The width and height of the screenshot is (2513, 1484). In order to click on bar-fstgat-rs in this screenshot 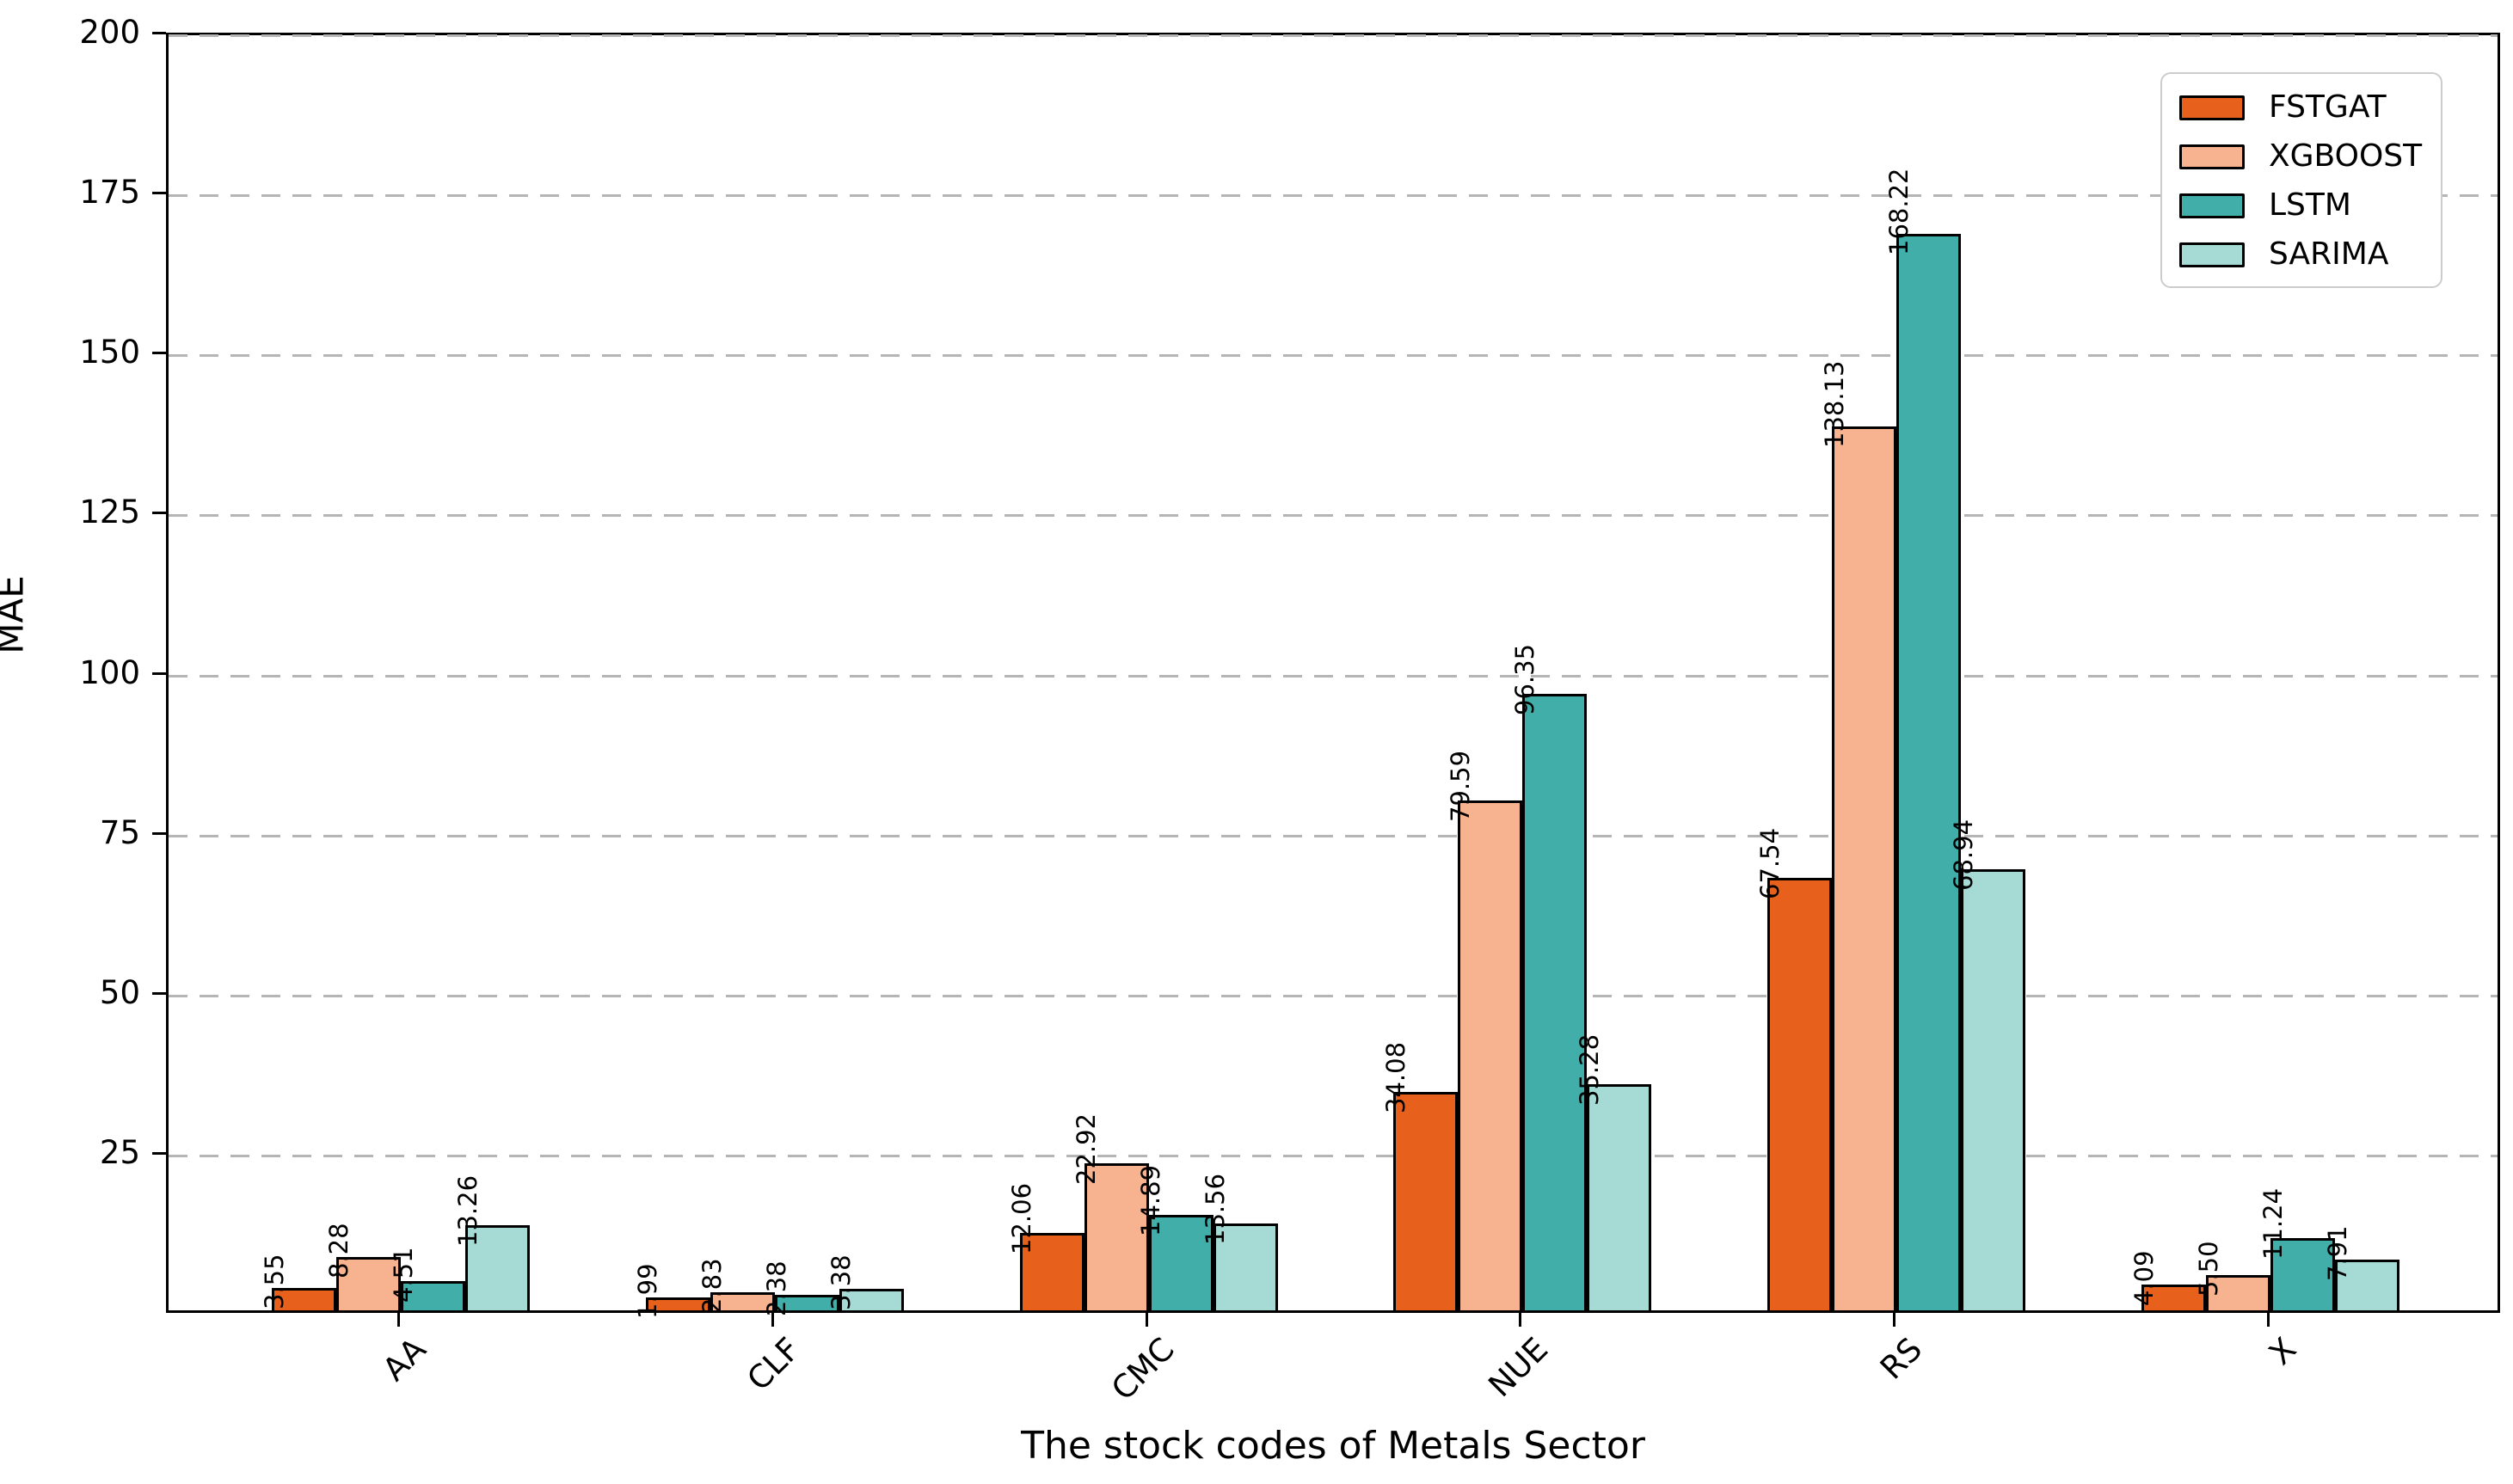, I will do `click(1800, 1094)`.